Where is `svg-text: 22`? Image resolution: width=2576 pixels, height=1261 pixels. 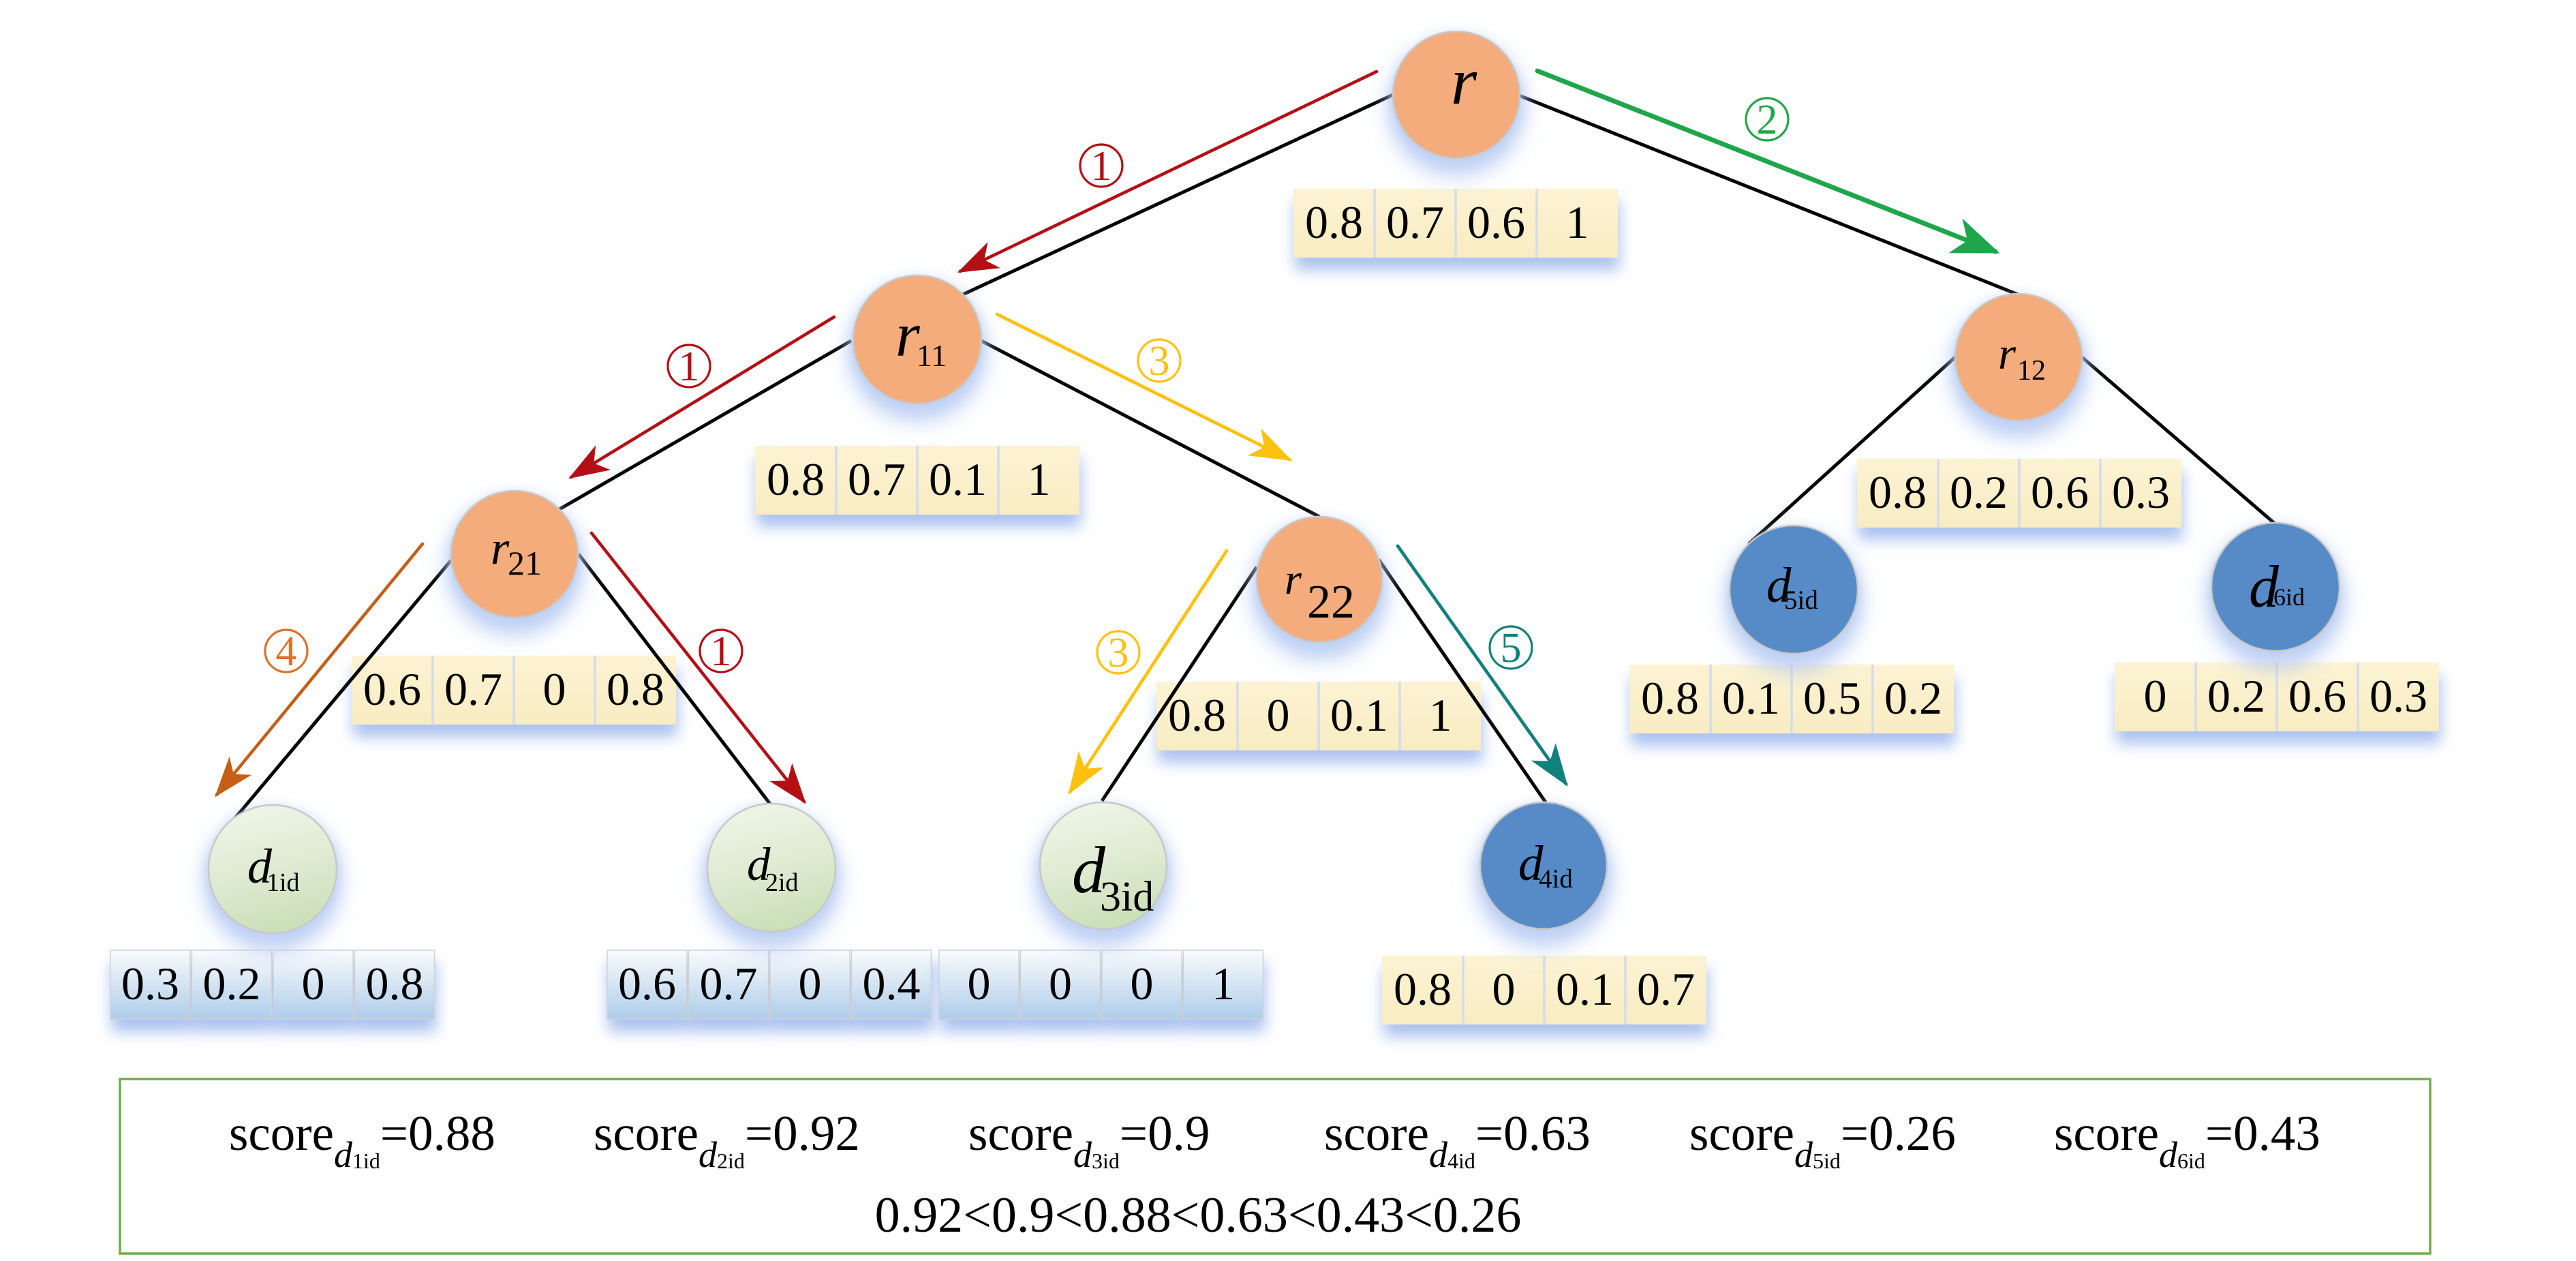 svg-text: 22 is located at coordinates (1331, 602).